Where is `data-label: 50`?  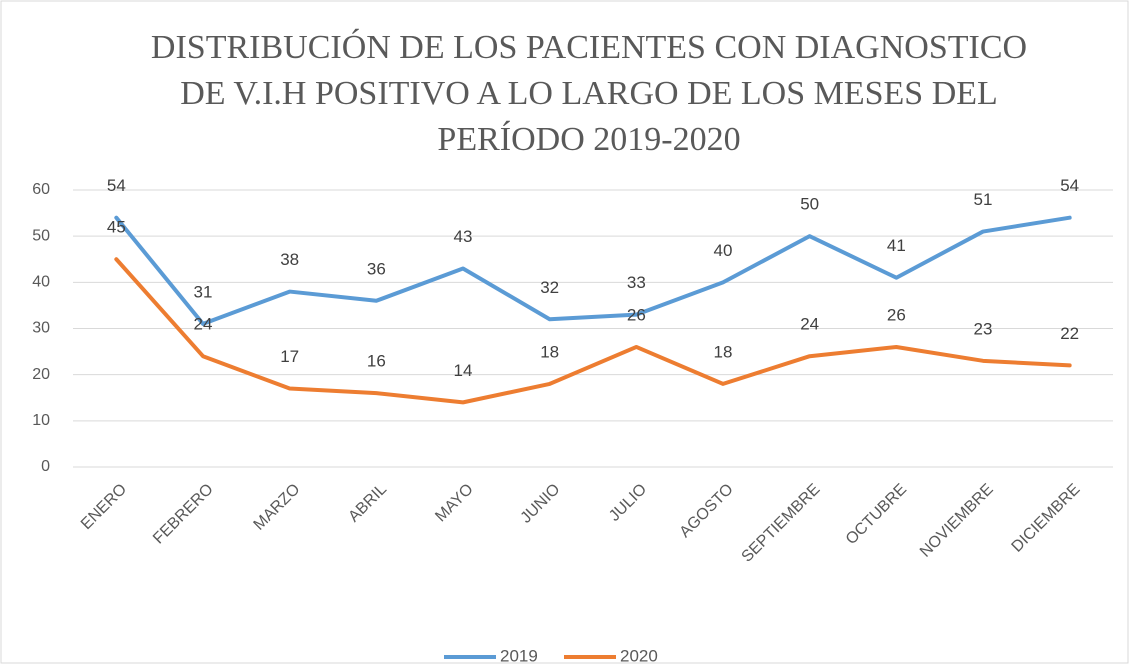 data-label: 50 is located at coordinates (809, 204).